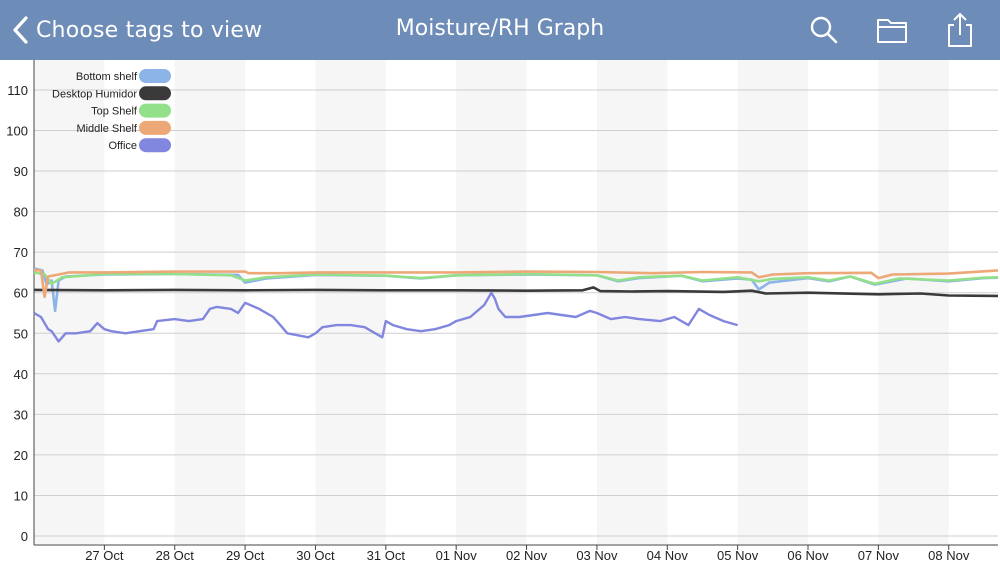 Image resolution: width=1000 pixels, height=563 pixels. Describe the element at coordinates (17, 90) in the screenshot. I see `y-tick-label: 110` at that location.